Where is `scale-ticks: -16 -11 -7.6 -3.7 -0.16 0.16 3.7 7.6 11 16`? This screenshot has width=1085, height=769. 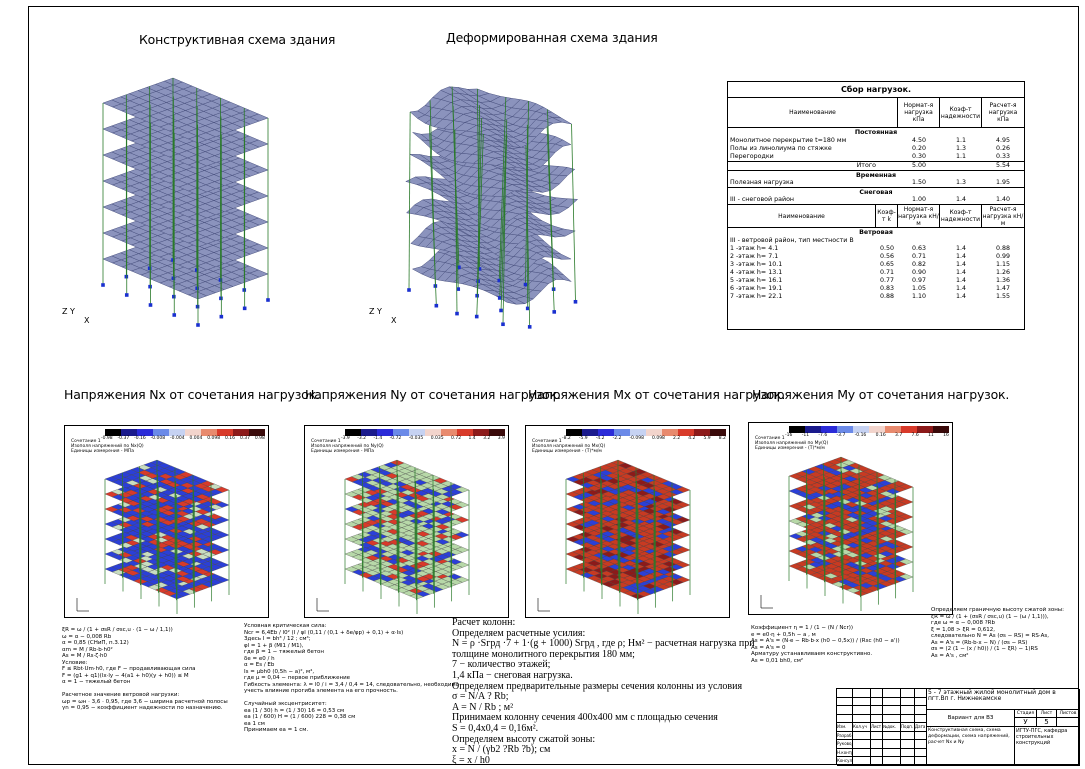 scale-ticks: -16 -11 -7.6 -3.7 -0.16 0.16 3.7 7.6 11 16 is located at coordinates (867, 435).